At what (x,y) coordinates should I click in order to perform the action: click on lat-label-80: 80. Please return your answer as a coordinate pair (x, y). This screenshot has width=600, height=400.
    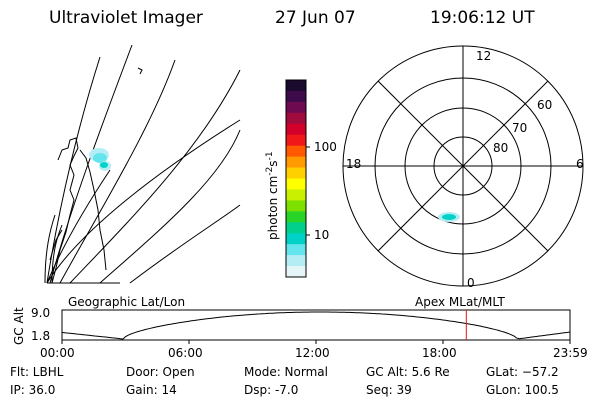
    Looking at the image, I should click on (501, 148).